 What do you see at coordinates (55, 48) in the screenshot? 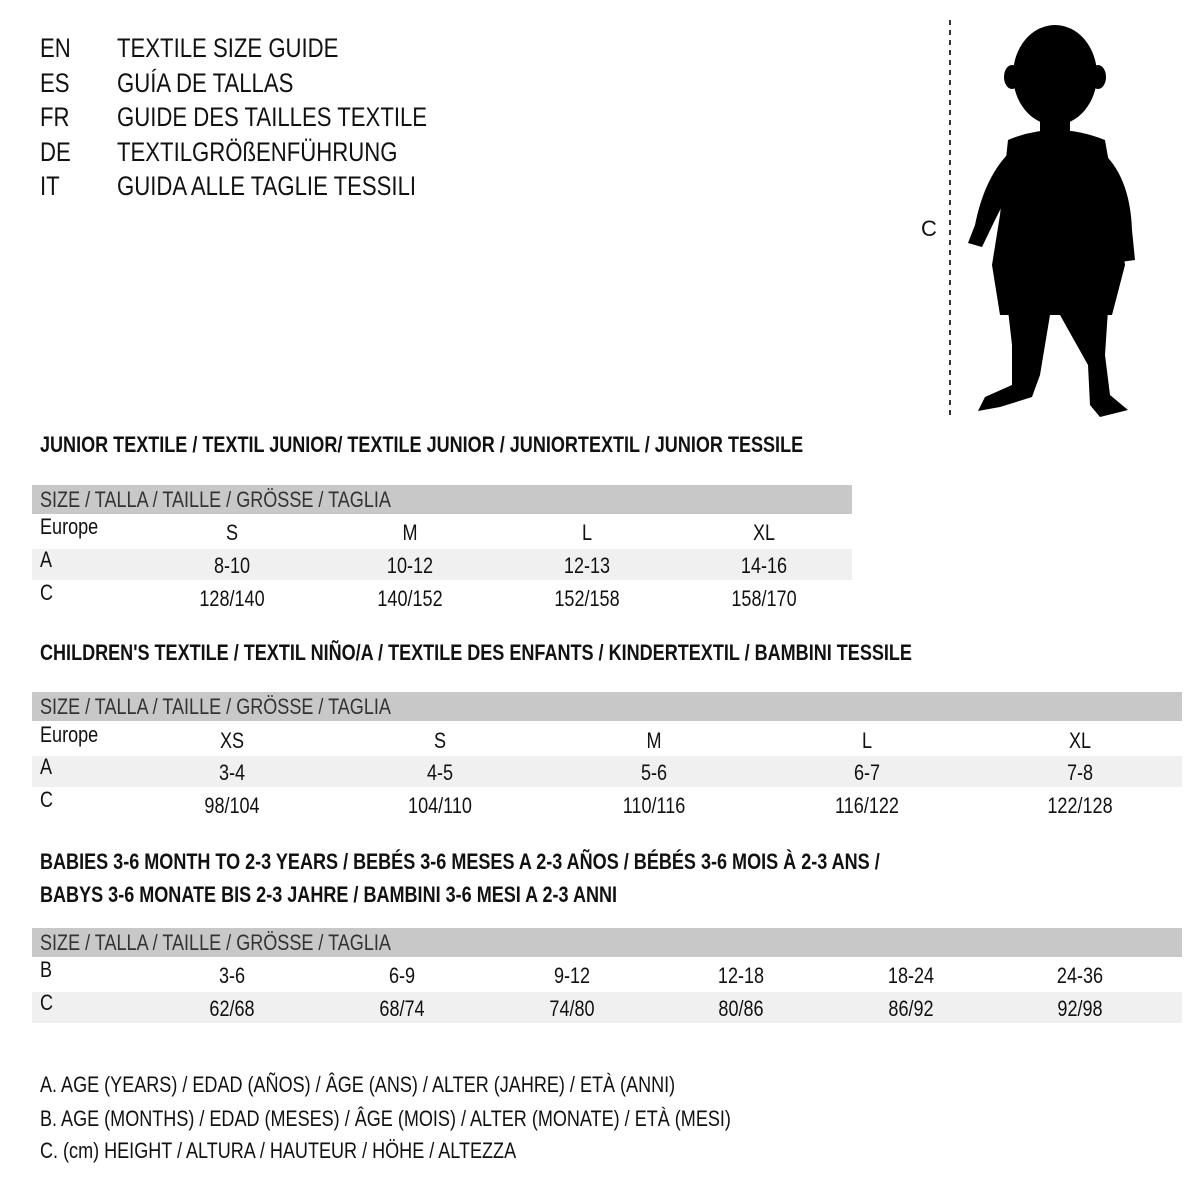
I see `language-code: EN` at bounding box center [55, 48].